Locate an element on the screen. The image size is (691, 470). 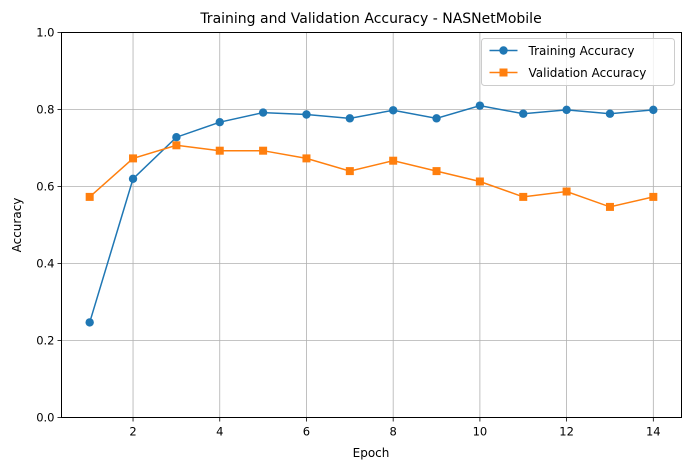
x-tick-label: 6 is located at coordinates (306, 432).